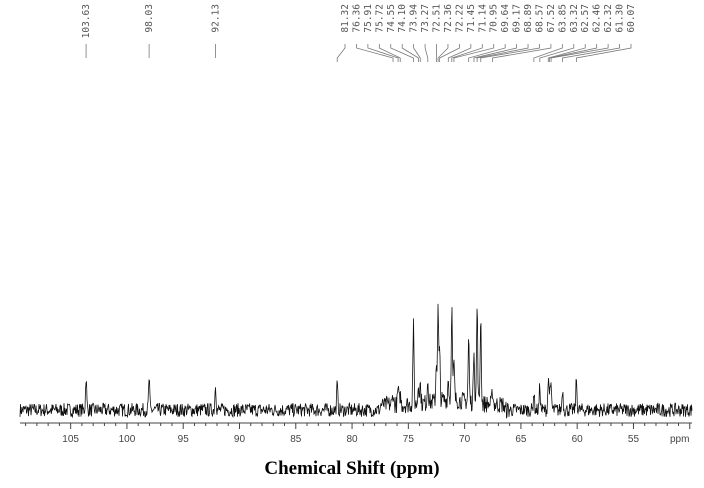  What do you see at coordinates (459, 18) in the screenshot?
I see `peak-label: 72.22` at bounding box center [459, 18].